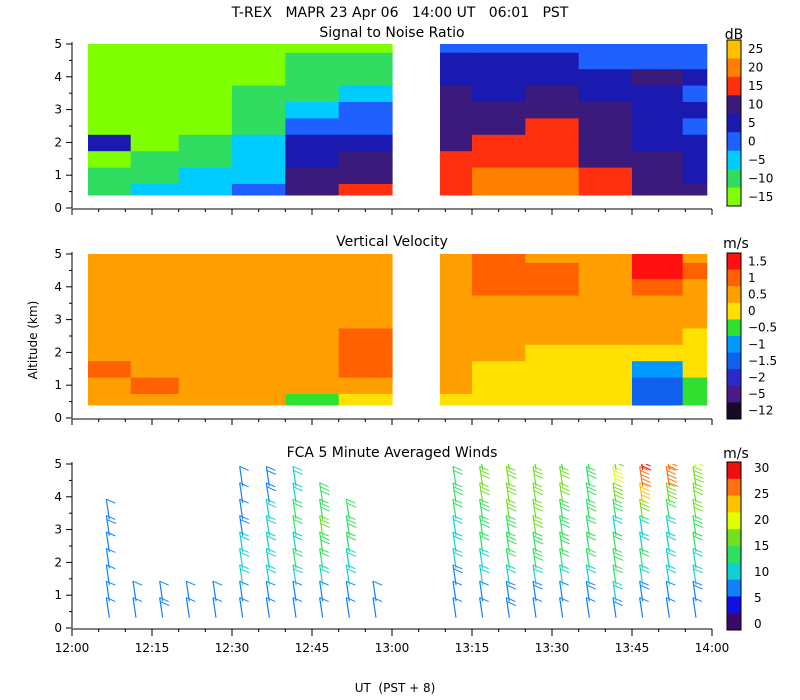 This screenshot has width=800, height=700. Describe the element at coordinates (33, 340) in the screenshot. I see `y-axis-label: Altitude (km)` at that location.